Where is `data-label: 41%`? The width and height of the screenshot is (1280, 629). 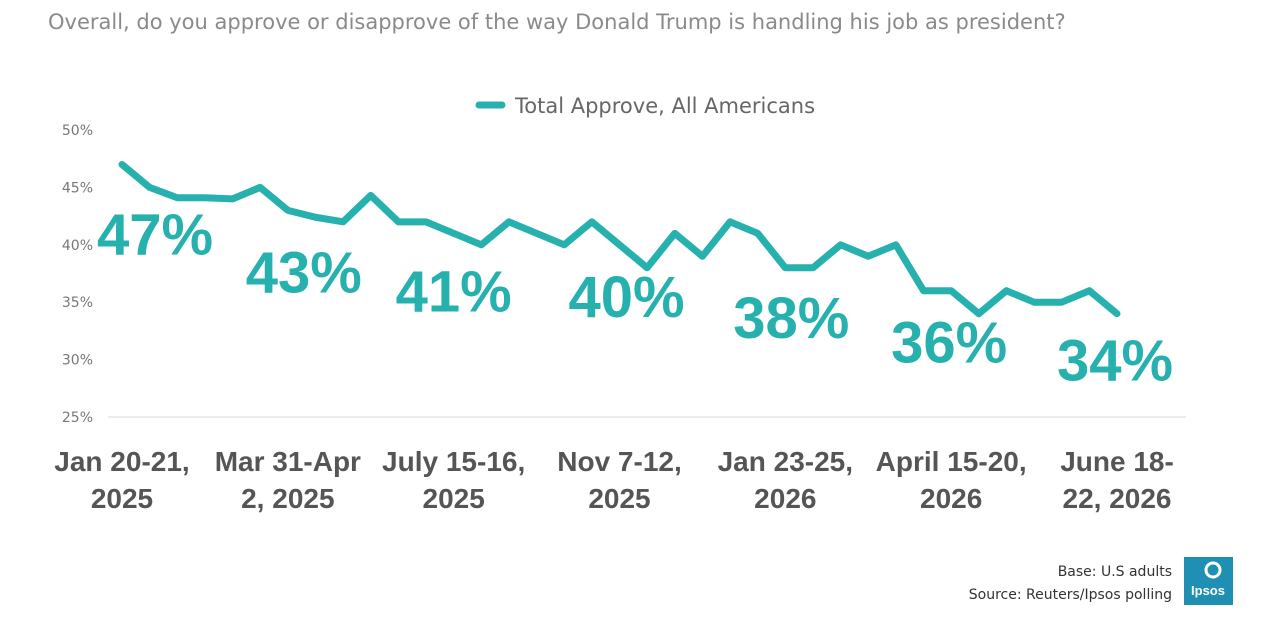 data-label: 41% is located at coordinates (454, 291).